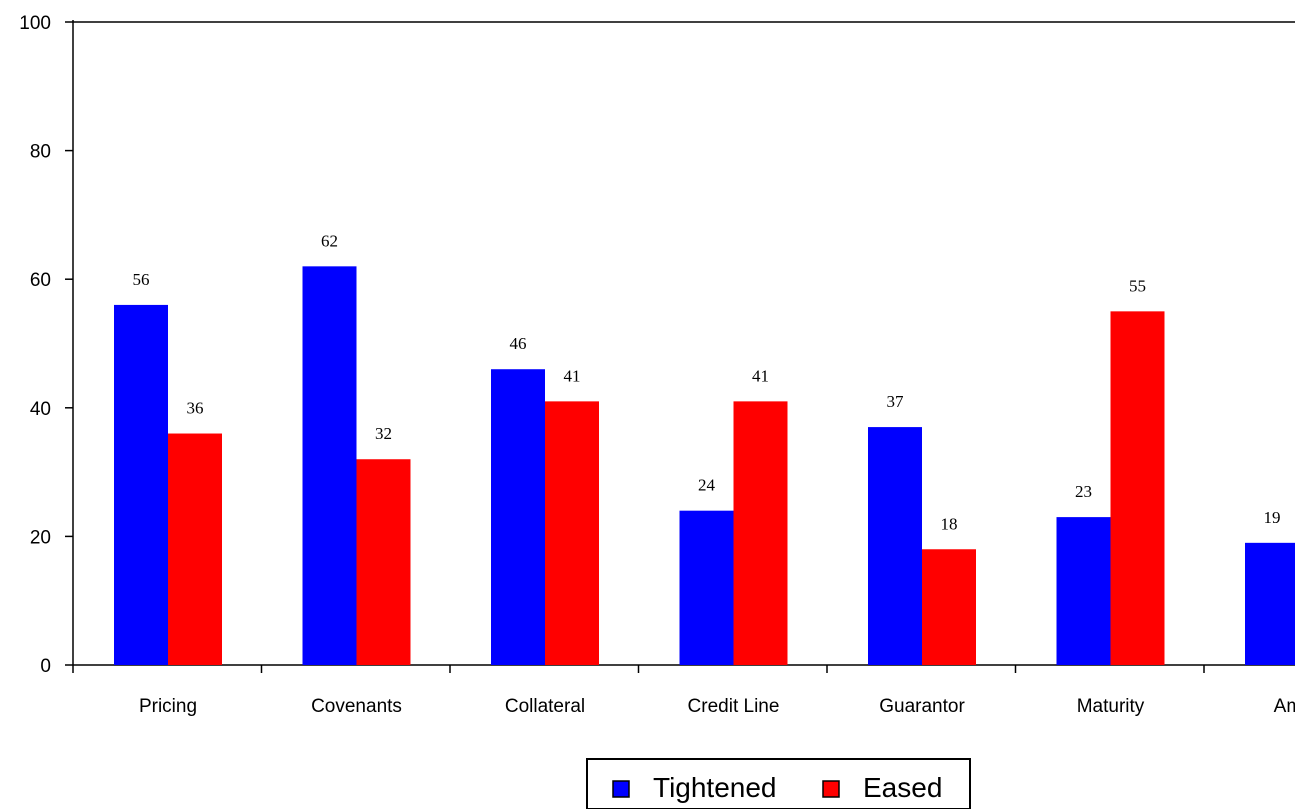 The height and width of the screenshot is (809, 1295). Describe the element at coordinates (902, 787) in the screenshot. I see `legend-label-eased: Eased` at that location.